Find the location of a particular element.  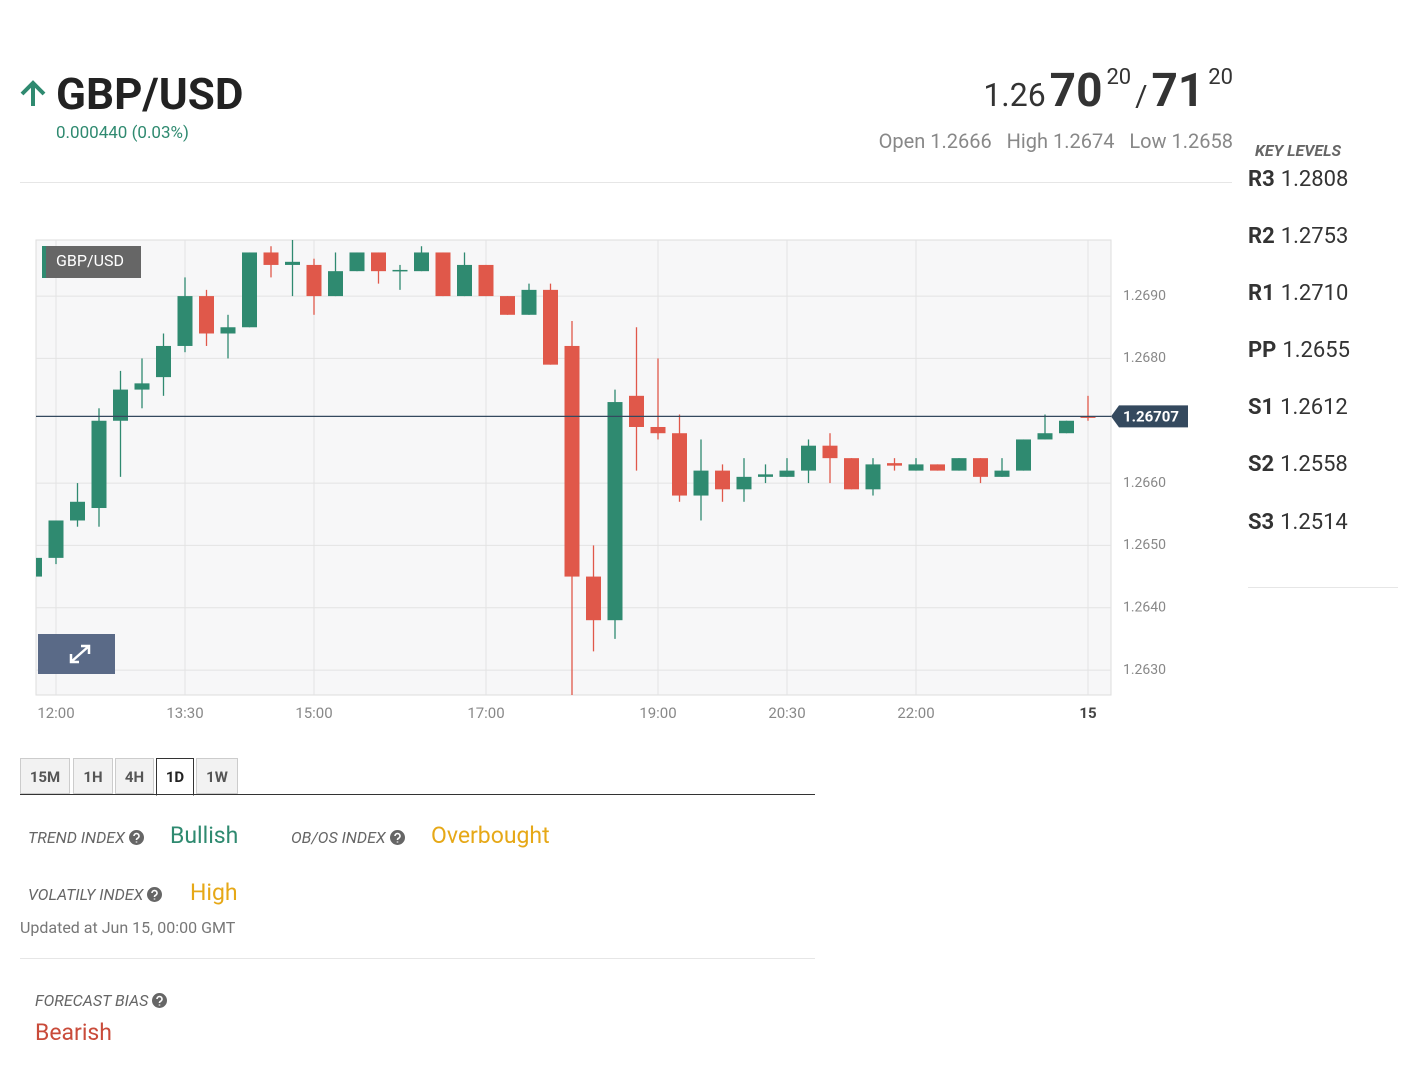

level-label: PP is located at coordinates (1262, 350).